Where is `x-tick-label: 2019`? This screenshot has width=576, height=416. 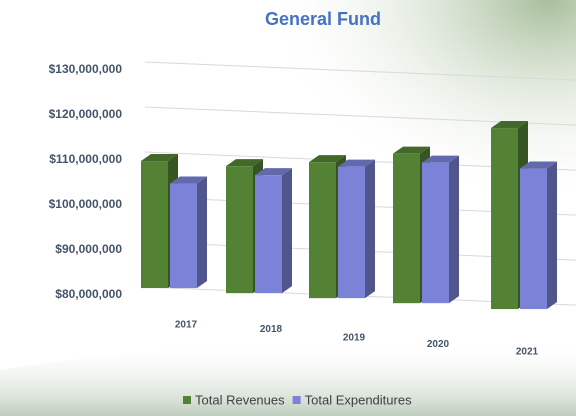
x-tick-label: 2019 is located at coordinates (354, 337).